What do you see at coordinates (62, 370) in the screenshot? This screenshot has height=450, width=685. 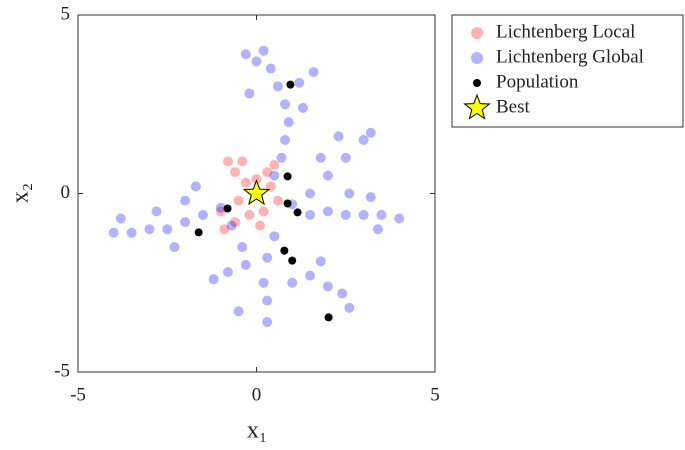 I see `y-tick-label: -5` at bounding box center [62, 370].